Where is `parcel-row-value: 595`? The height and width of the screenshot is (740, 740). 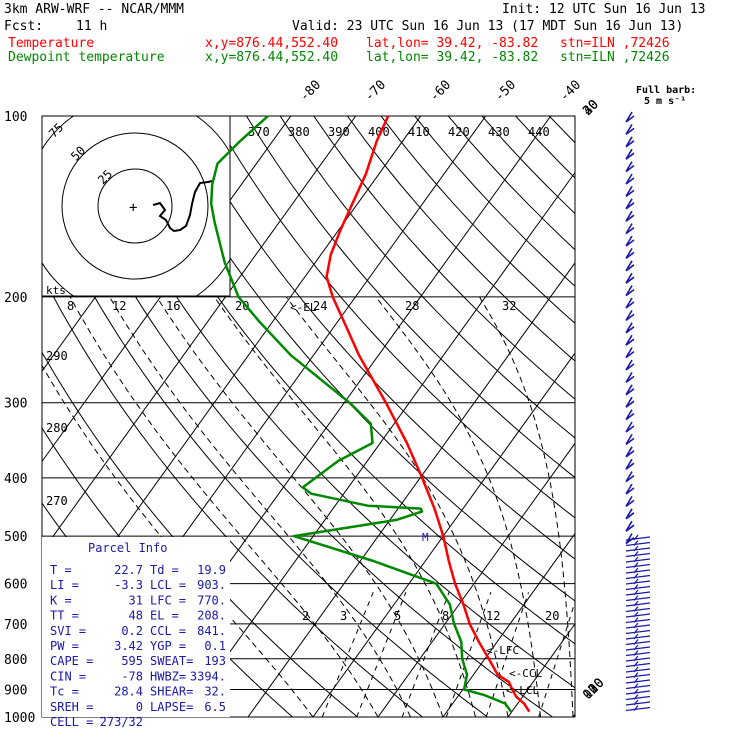
parcel-row-value: 595 is located at coordinates (132, 661).